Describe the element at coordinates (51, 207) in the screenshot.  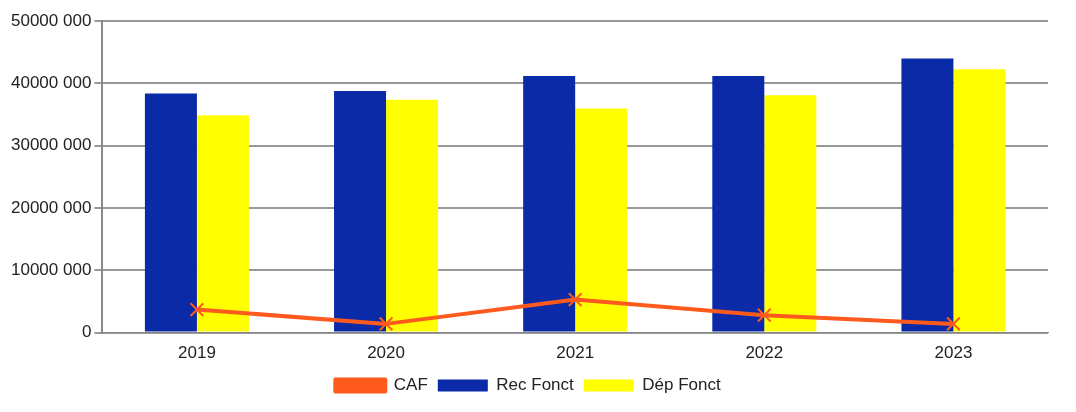
I see `y-tick-label: 20000 000` at that location.